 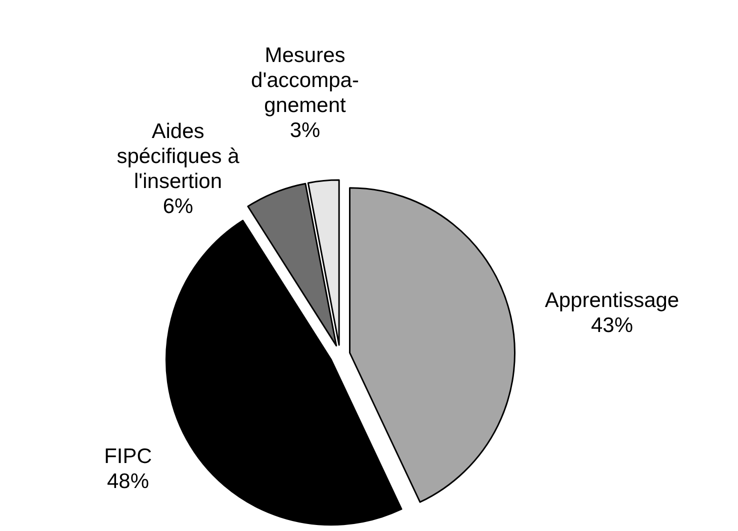 I want to click on data-label: 3%, so click(x=305, y=130).